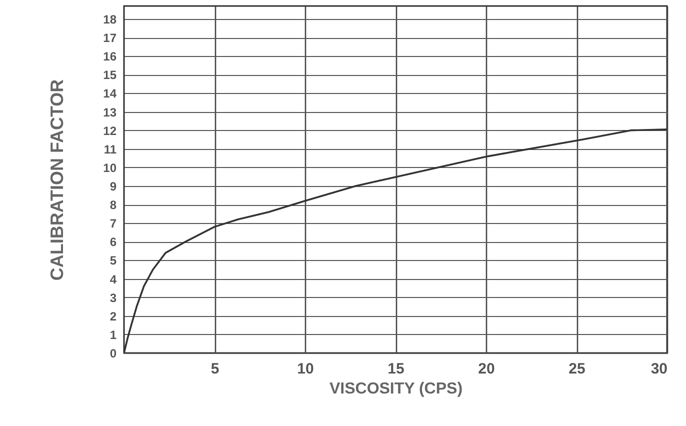  What do you see at coordinates (110, 112) in the screenshot?
I see `y-tick-label: 13` at bounding box center [110, 112].